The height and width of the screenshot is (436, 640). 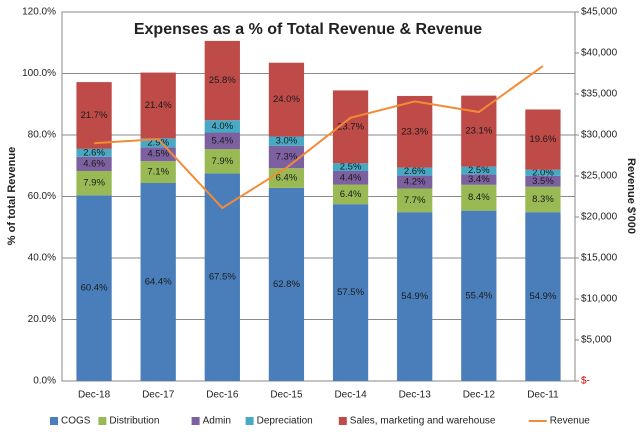 What do you see at coordinates (158, 395) in the screenshot?
I see `x-tick-label: Dec-17` at bounding box center [158, 395].